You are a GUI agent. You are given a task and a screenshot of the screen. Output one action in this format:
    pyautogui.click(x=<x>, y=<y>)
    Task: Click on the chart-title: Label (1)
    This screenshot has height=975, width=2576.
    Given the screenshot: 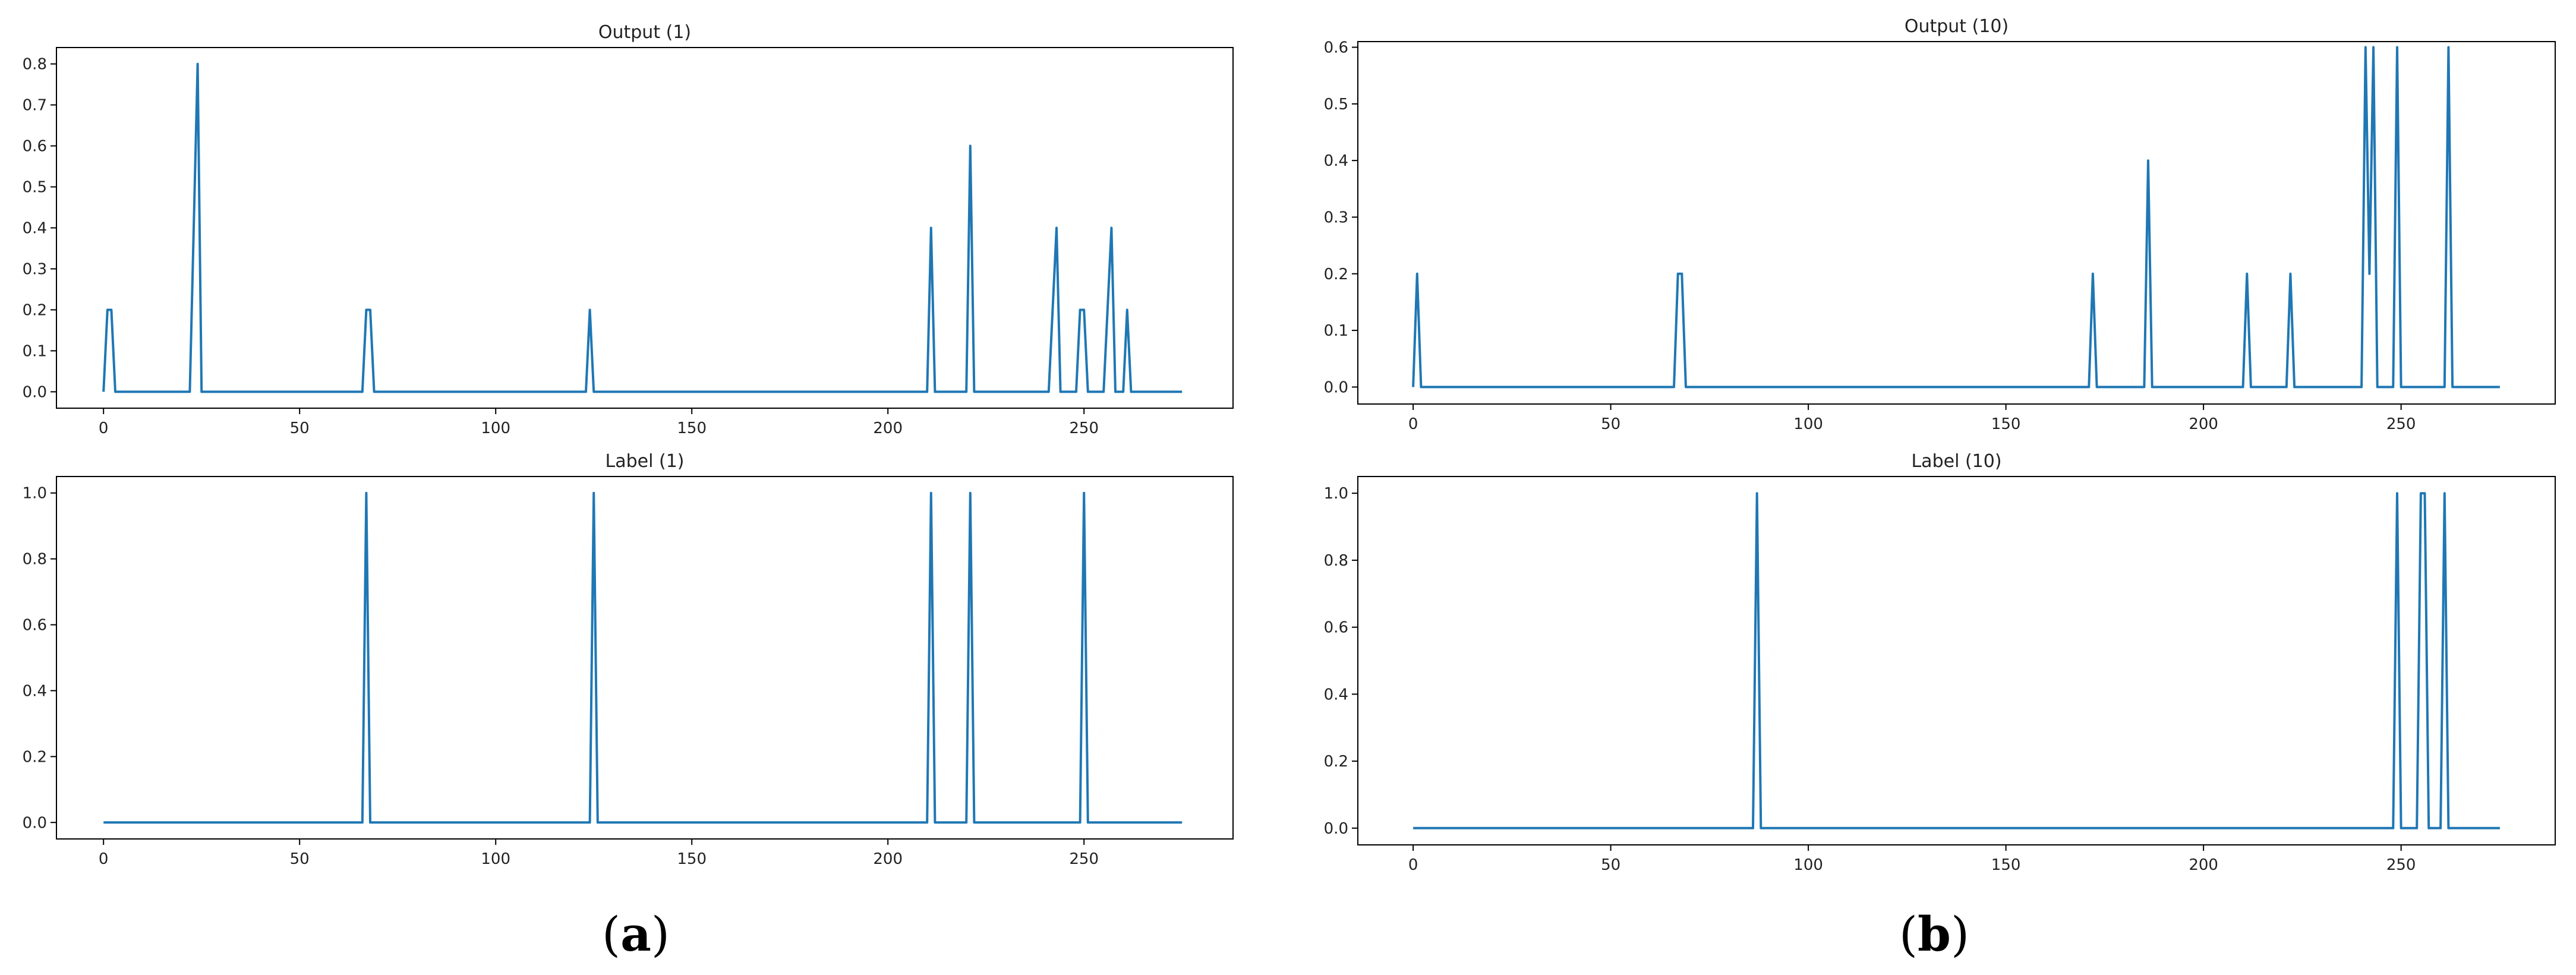 What is the action you would take?
    pyautogui.click(x=646, y=461)
    